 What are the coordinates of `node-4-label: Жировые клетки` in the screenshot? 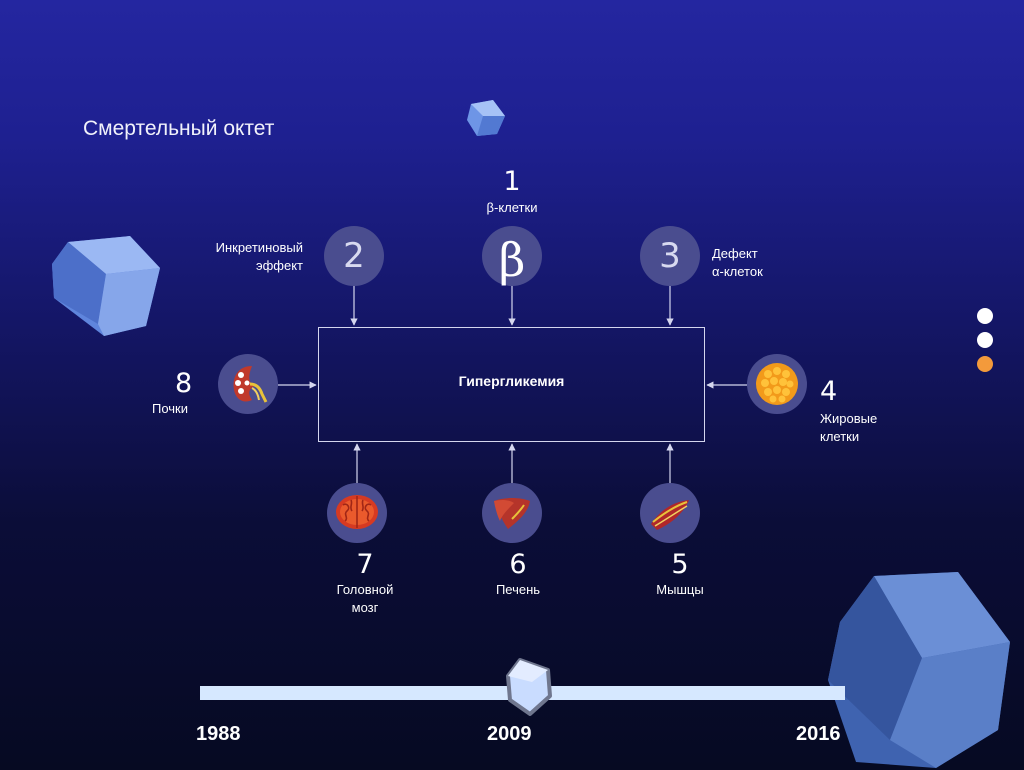 It's located at (848, 428).